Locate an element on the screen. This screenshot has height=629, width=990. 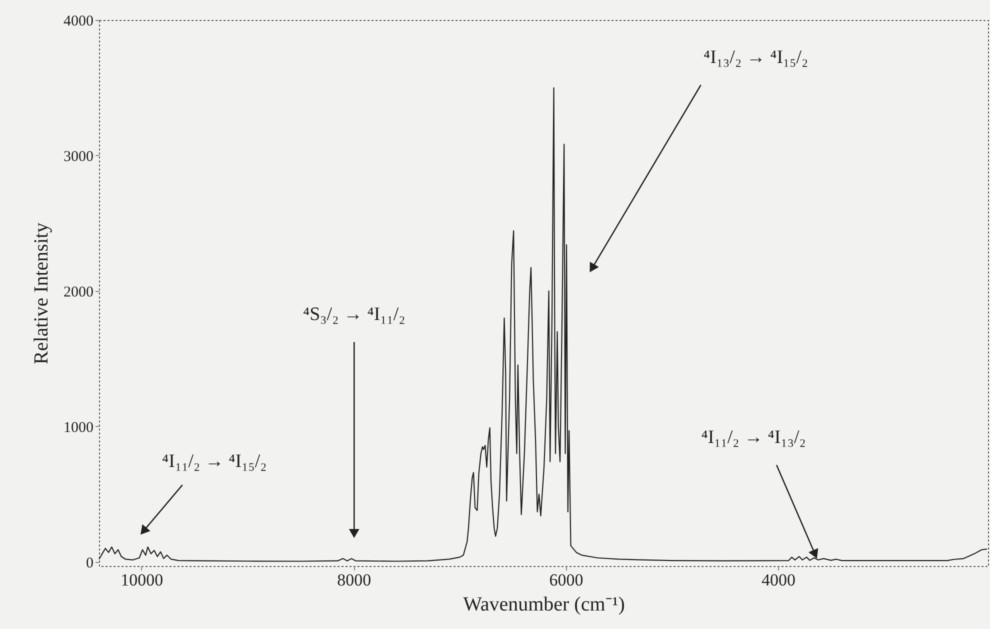
annotation: ⁴S₃/₂ → ⁴I₁₁/₂ is located at coordinates (354, 314).